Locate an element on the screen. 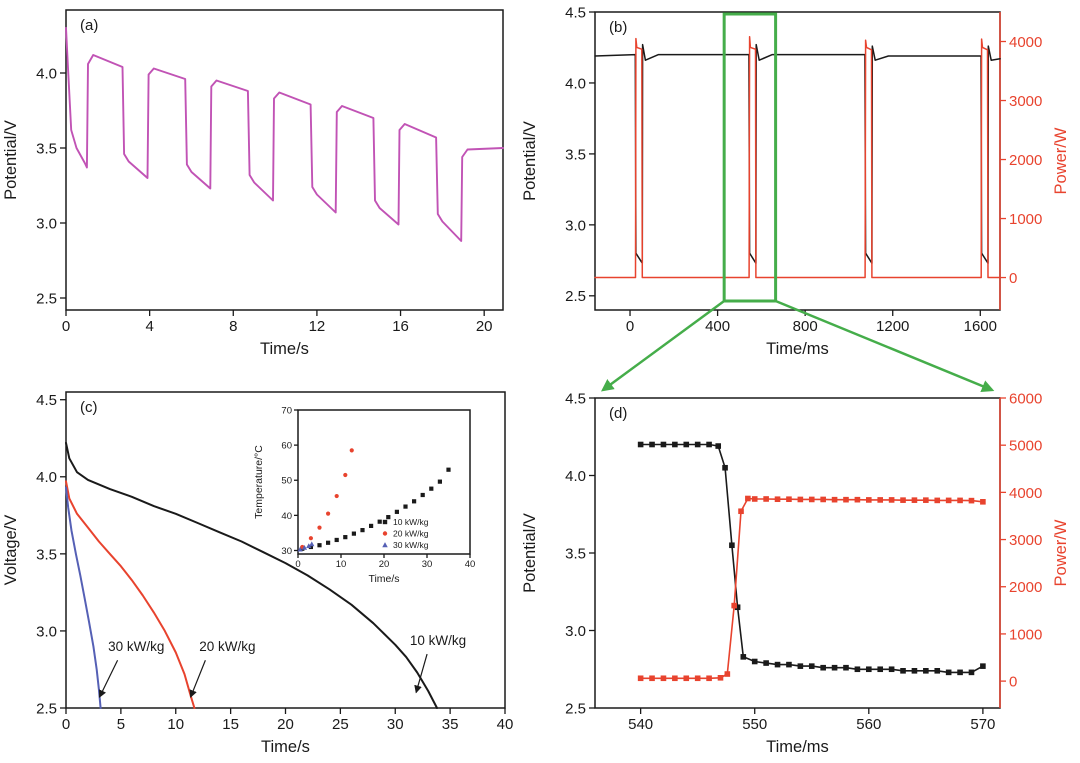  x-tick-label: 15 is located at coordinates (230, 724).